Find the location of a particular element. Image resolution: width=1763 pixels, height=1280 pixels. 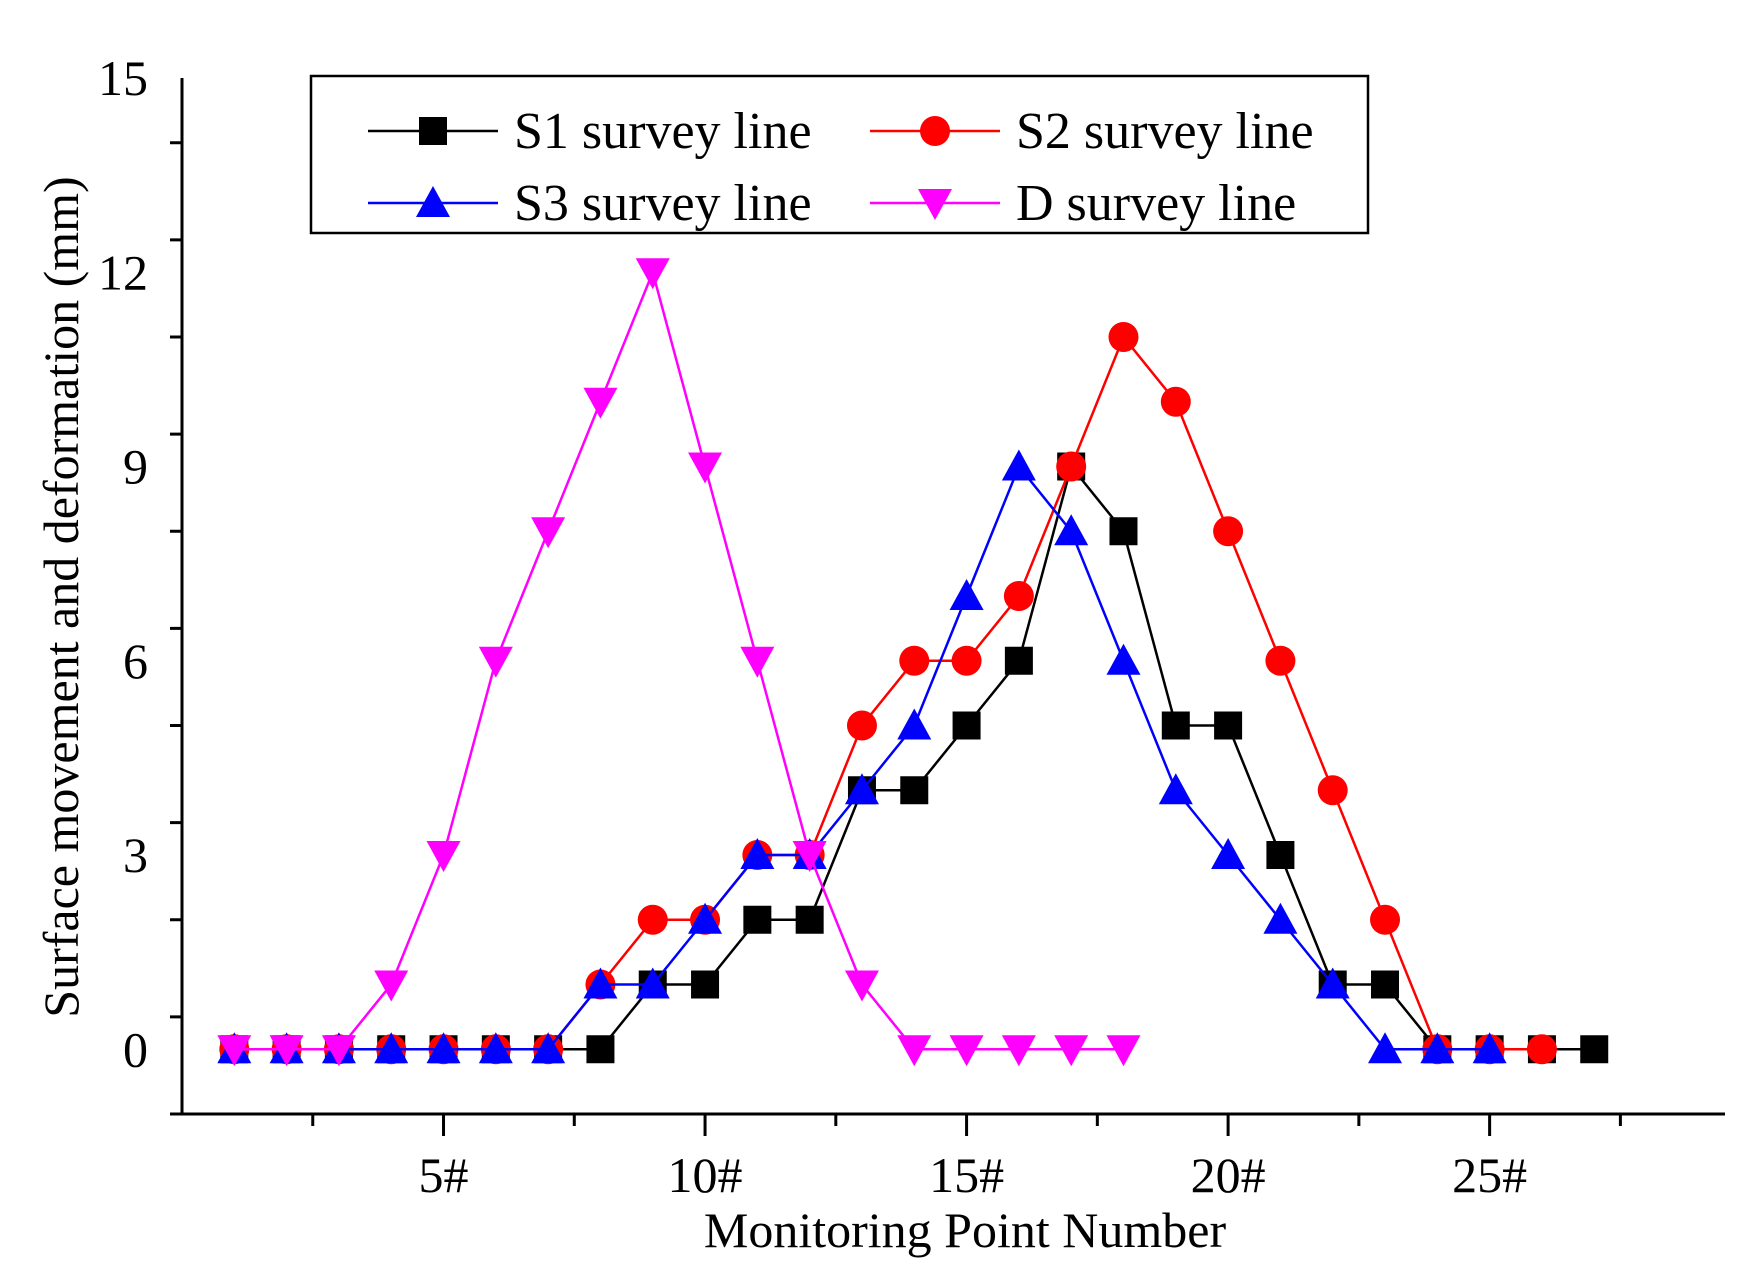

y-tick-label: 3 is located at coordinates (135, 855).